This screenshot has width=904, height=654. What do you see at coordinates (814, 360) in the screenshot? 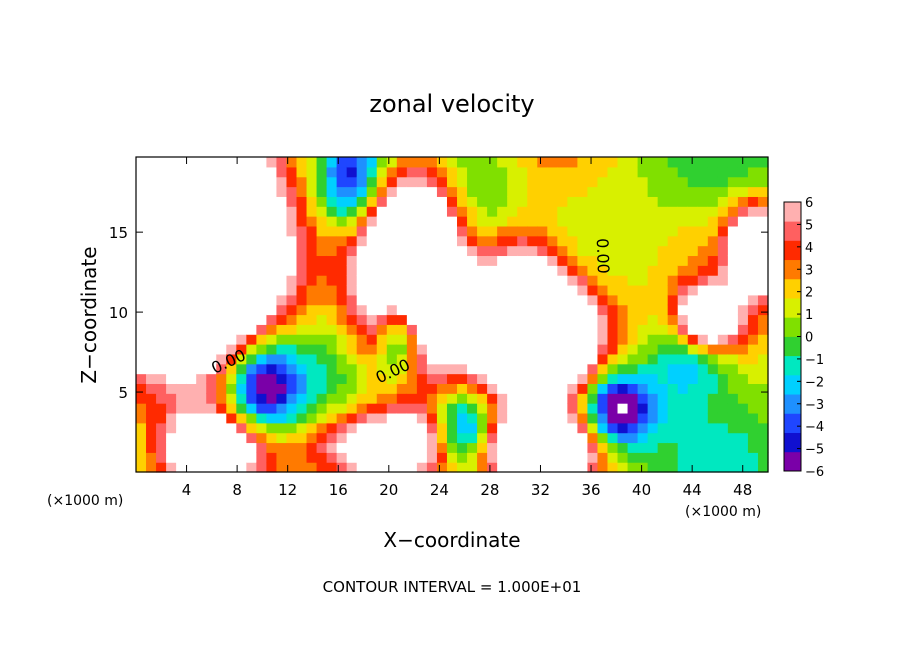
I see `colorbar-tick-label: −1` at bounding box center [814, 360].